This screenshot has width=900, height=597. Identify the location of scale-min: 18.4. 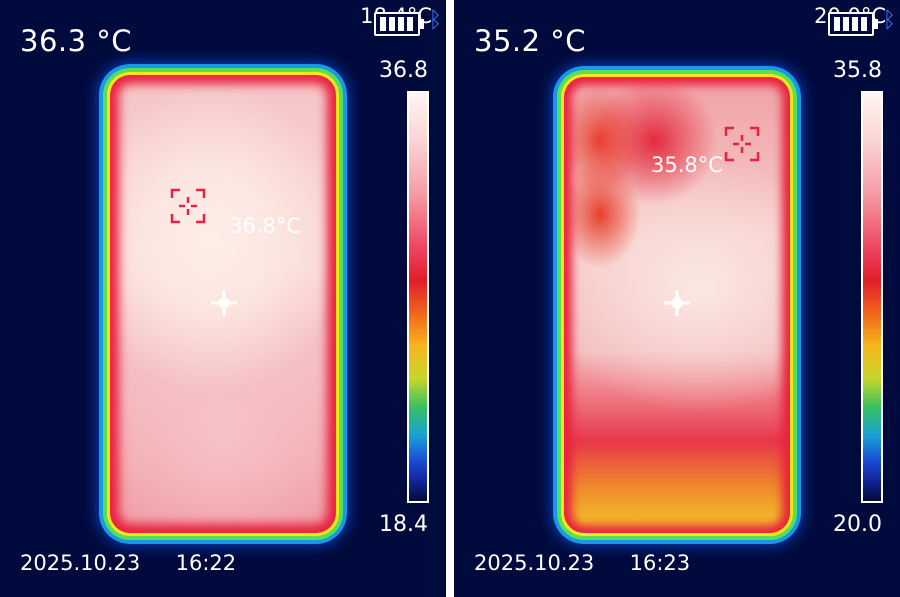
(403, 524).